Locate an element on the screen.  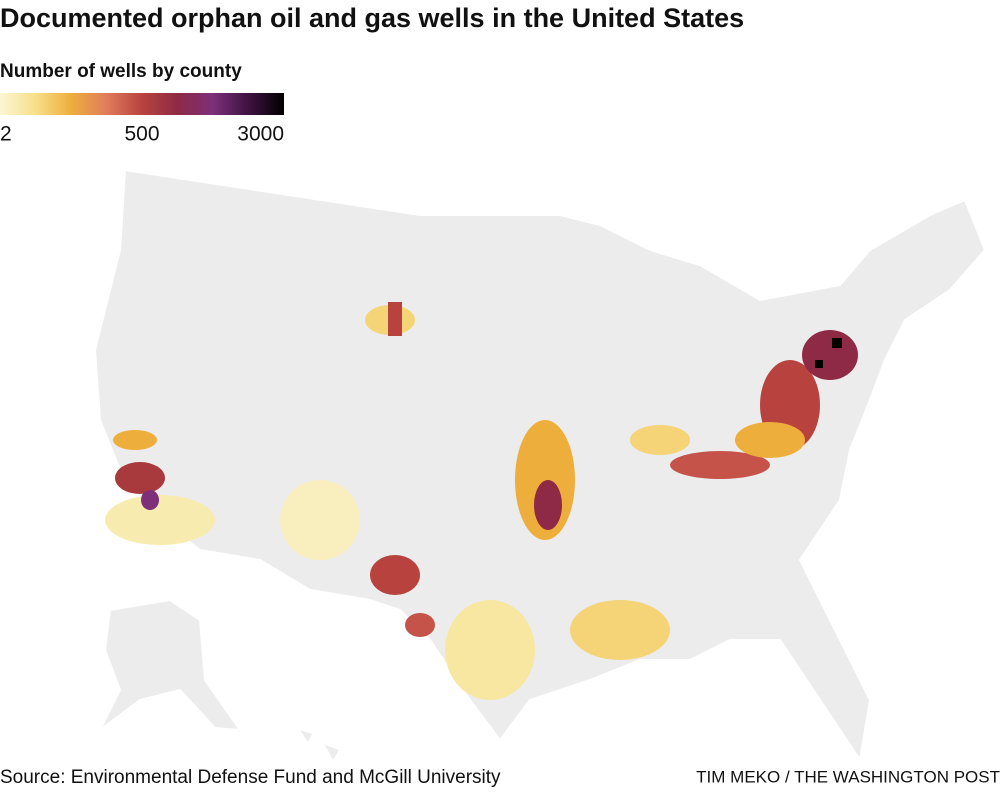
legend-label: 2 is located at coordinates (6, 134).